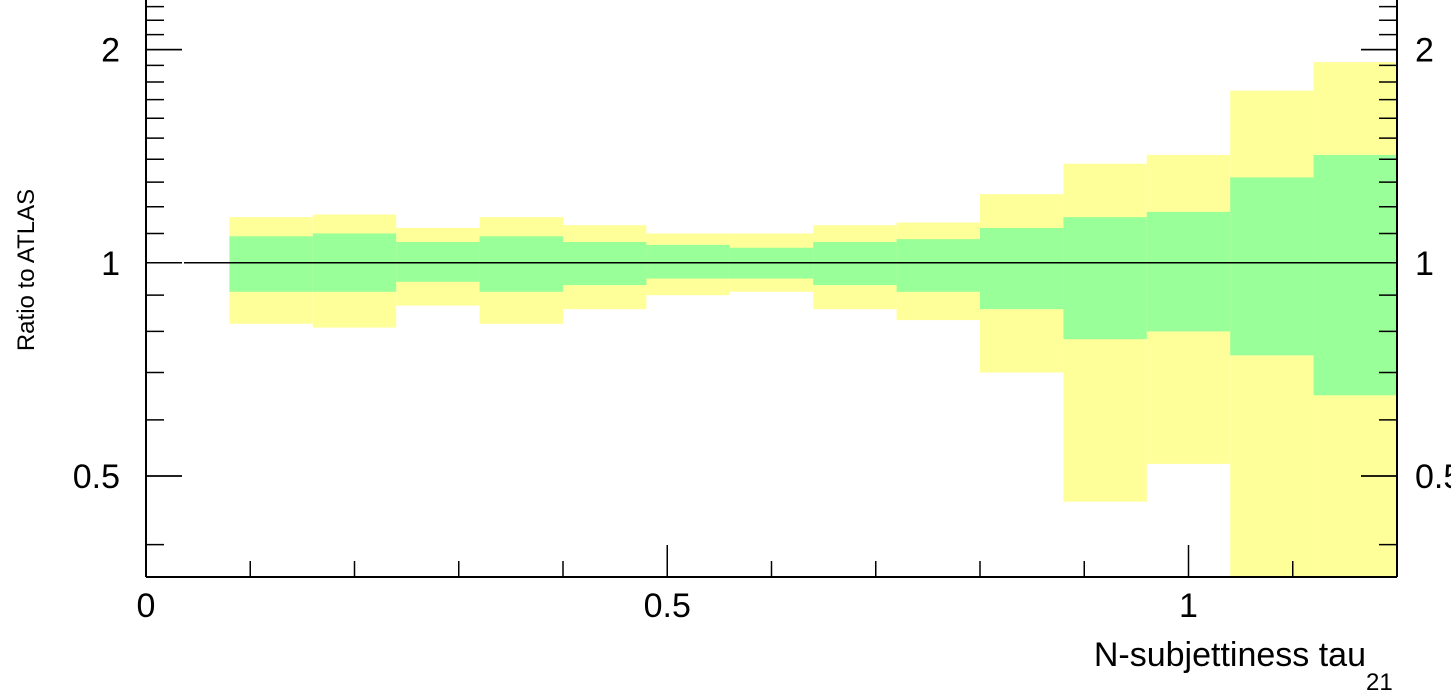 The width and height of the screenshot is (1451, 699). I want to click on x-tick-label: 1, so click(1188, 606).